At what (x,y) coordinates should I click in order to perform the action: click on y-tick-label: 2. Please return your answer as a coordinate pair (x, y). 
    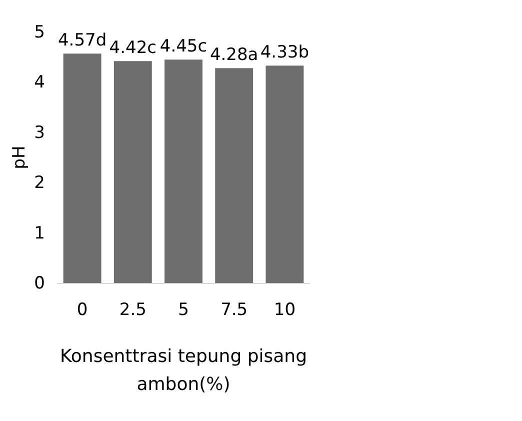
    Looking at the image, I should click on (39, 183).